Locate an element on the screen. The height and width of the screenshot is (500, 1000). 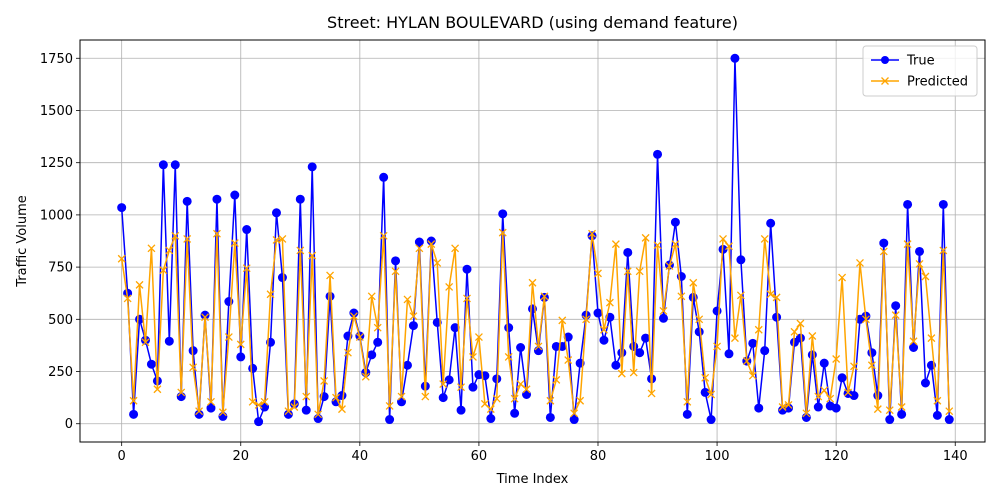
legend-entry-predicted: Predicted is located at coordinates (919, 82).